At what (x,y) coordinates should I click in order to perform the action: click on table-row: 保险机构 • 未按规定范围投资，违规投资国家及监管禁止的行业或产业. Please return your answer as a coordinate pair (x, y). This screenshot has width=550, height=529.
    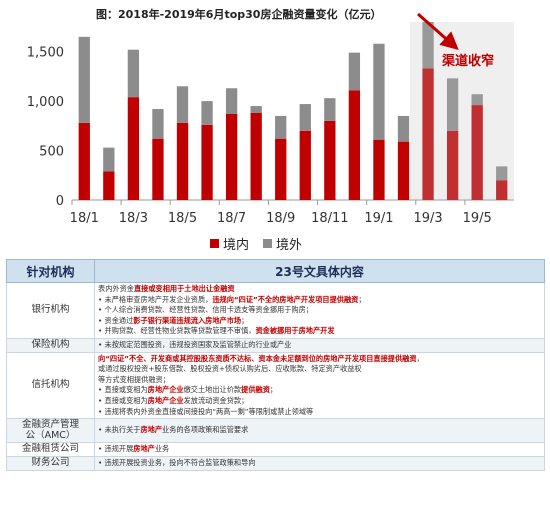
    Looking at the image, I should click on (275, 345).